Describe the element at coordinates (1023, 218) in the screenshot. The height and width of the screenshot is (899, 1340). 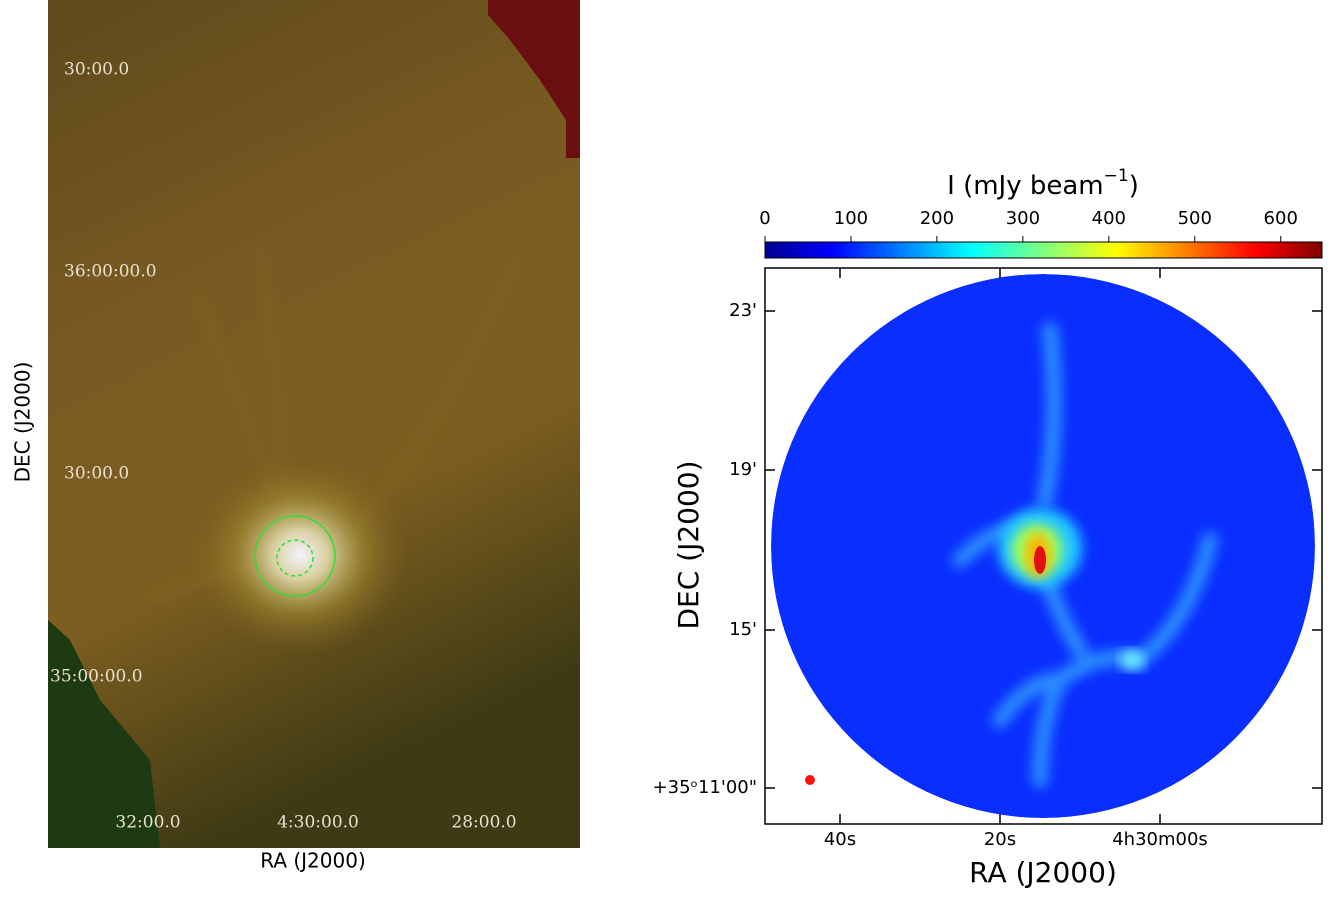
I see `colorbar-tick-label: 300` at that location.